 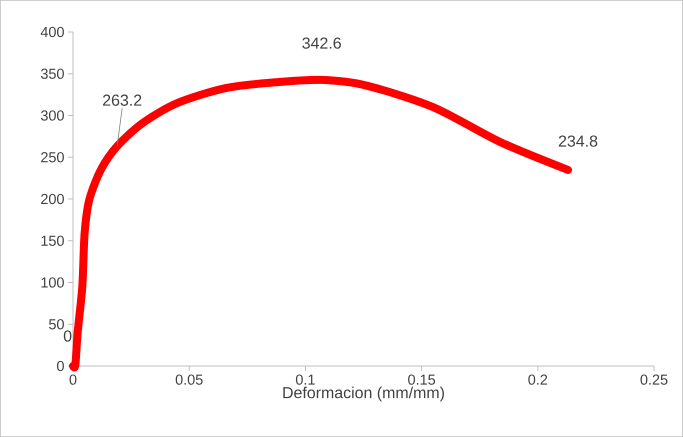 What do you see at coordinates (56, 324) in the screenshot?
I see `y-tick-label: 50` at bounding box center [56, 324].